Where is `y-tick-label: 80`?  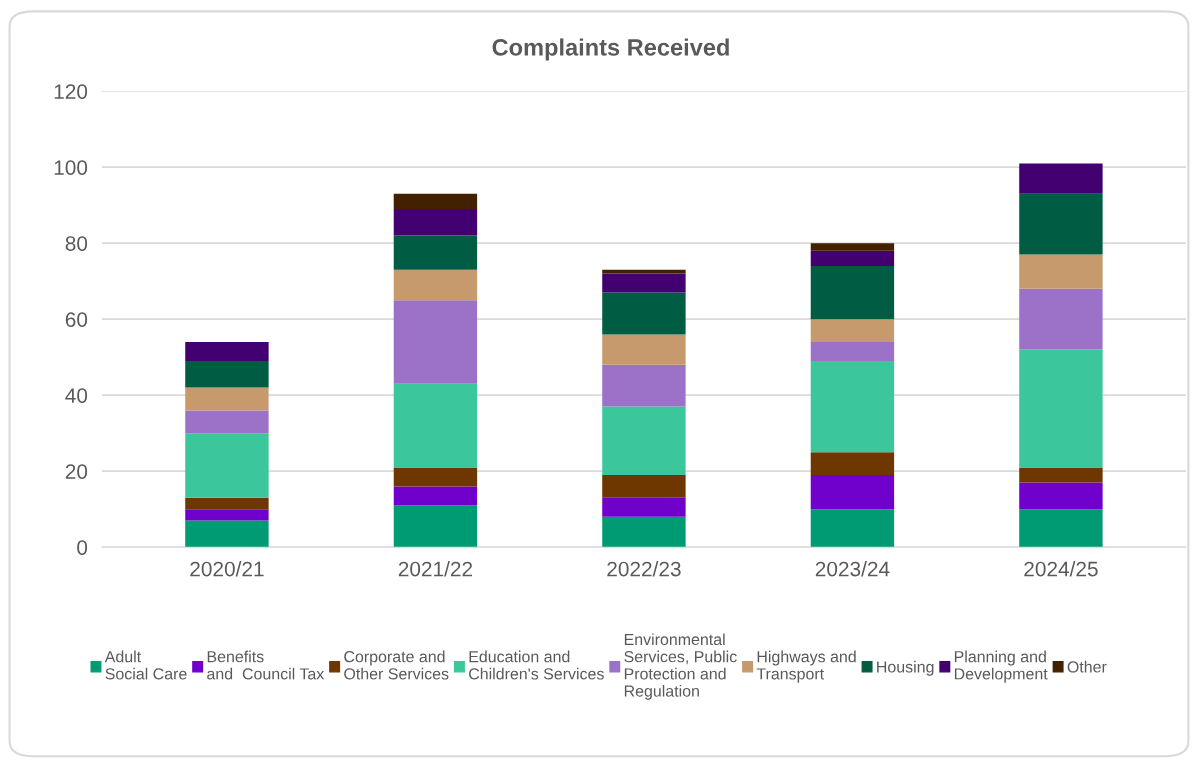
y-tick-label: 80 is located at coordinates (76, 243).